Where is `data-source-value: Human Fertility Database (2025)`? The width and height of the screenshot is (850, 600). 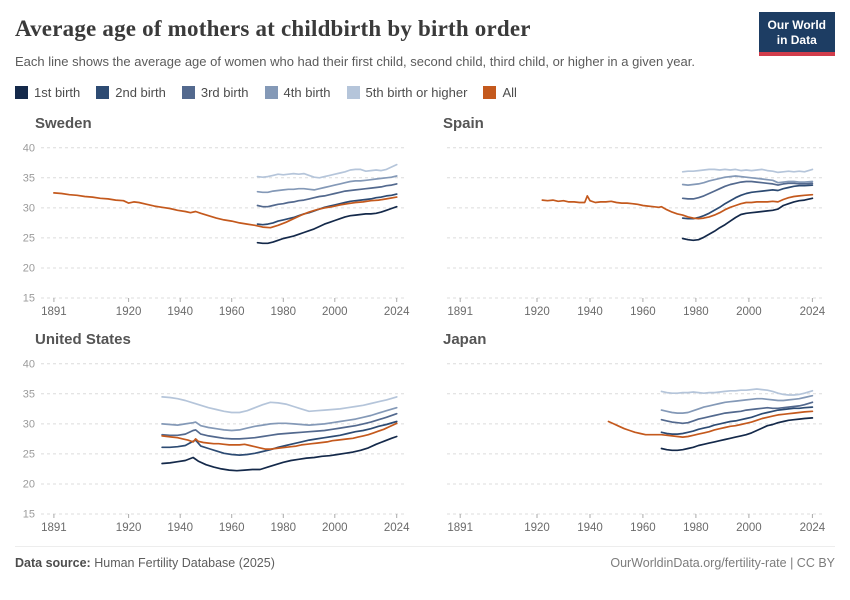 data-source-value: Human Fertility Database (2025) is located at coordinates (184, 562).